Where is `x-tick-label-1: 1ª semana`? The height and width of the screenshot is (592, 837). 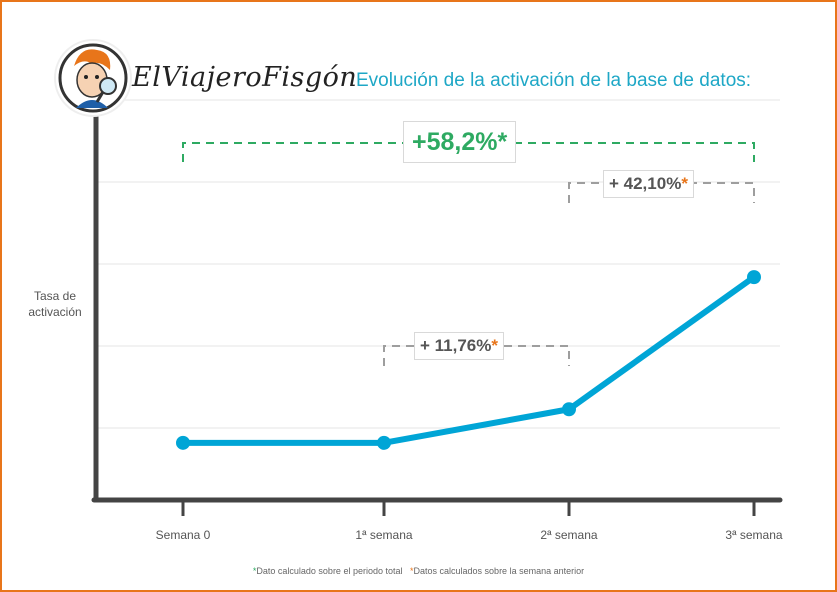 x-tick-label-1: 1ª semana is located at coordinates (384, 535).